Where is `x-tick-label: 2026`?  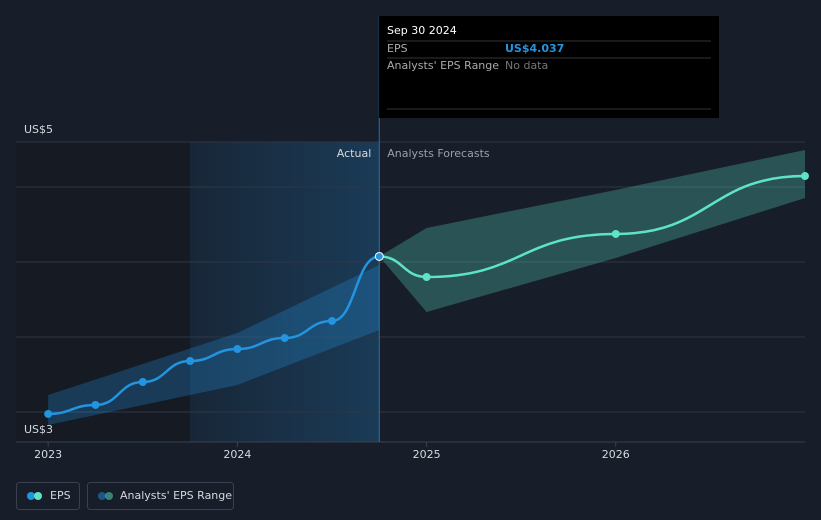
x-tick-label: 2026 is located at coordinates (616, 454).